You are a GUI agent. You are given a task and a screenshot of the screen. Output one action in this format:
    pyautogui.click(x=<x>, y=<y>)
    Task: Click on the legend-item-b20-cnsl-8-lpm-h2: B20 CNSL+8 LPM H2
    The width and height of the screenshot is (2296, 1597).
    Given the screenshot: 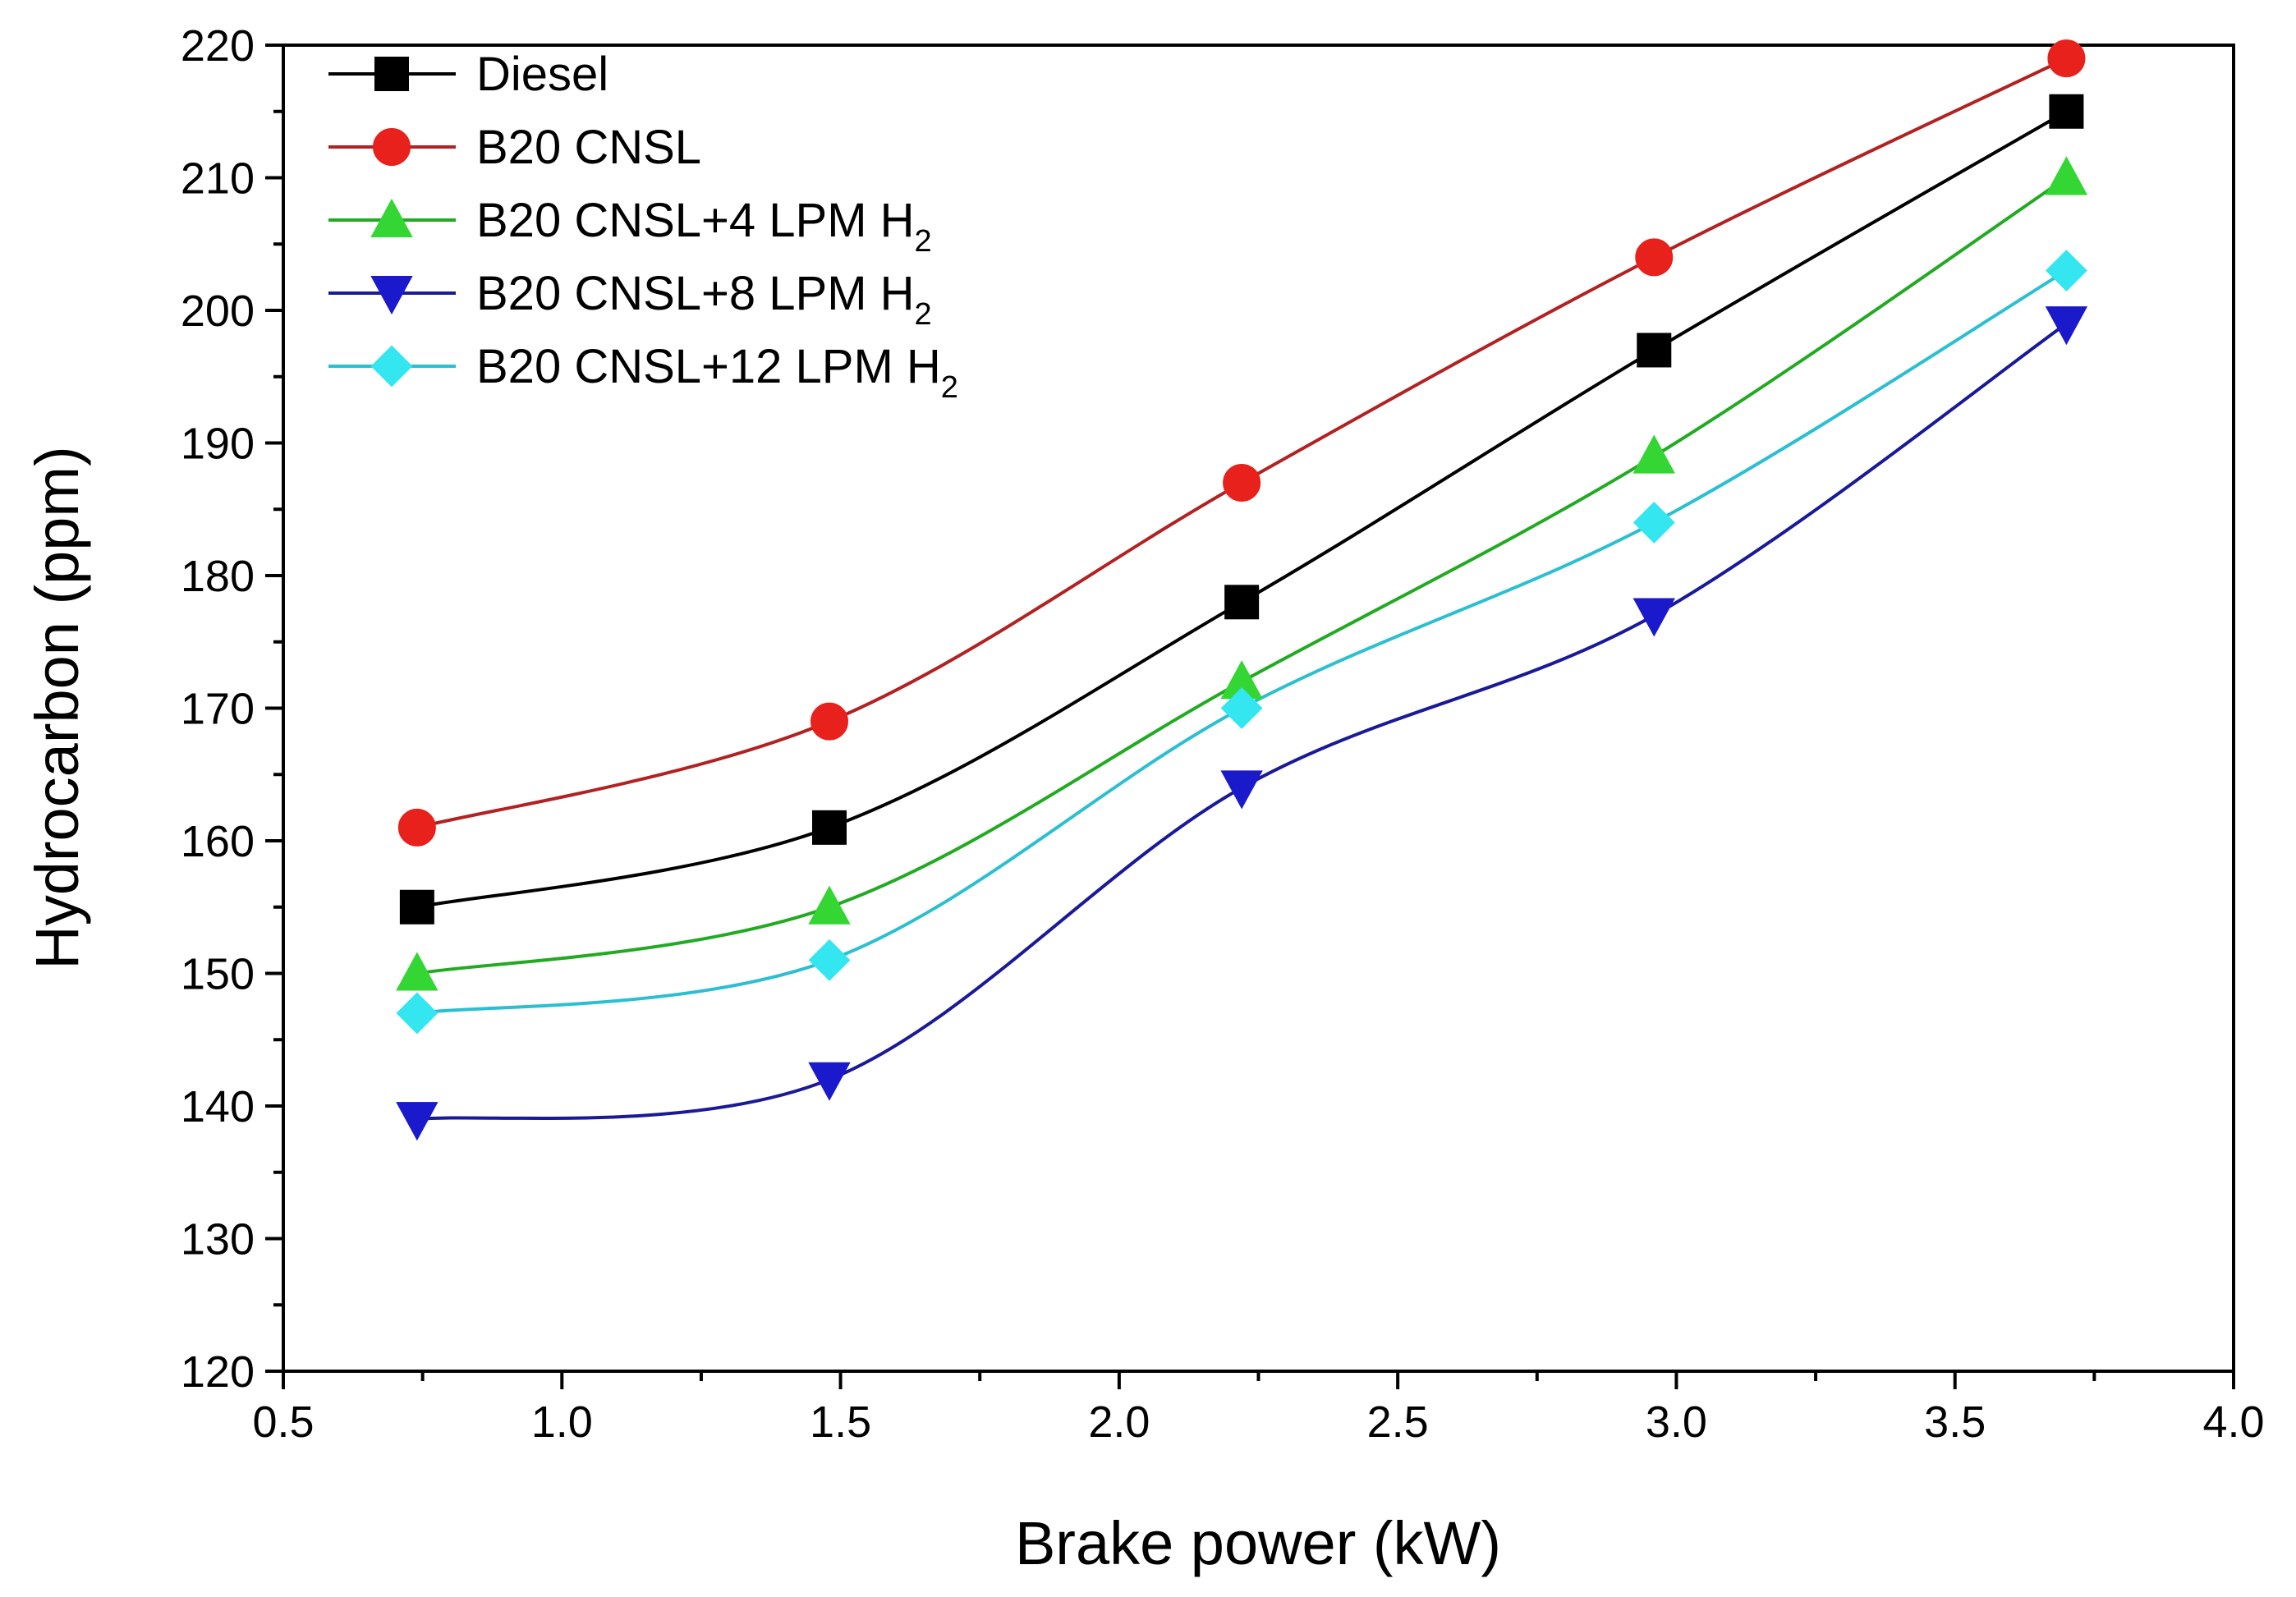 What is the action you would take?
    pyautogui.click(x=630, y=300)
    